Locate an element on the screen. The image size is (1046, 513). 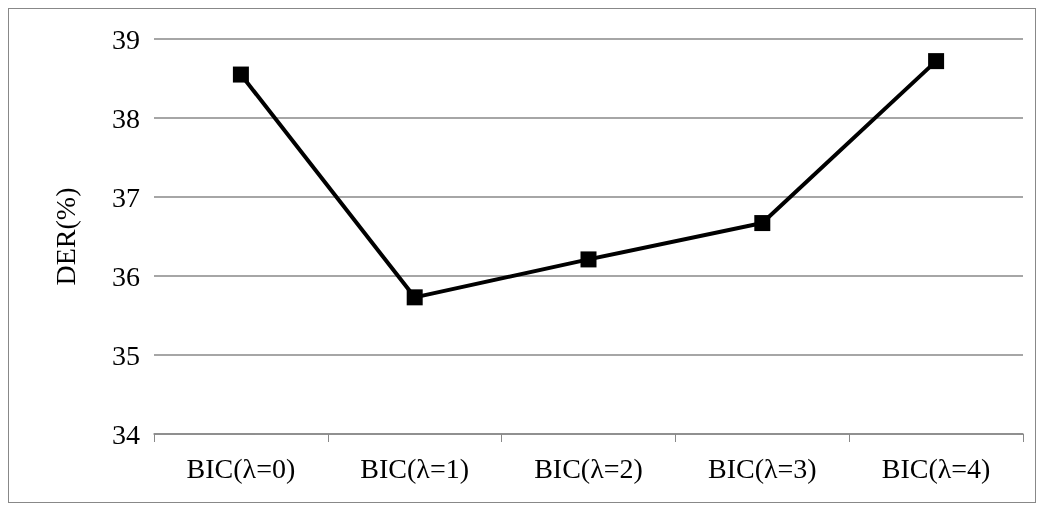
x-tick-label: BIC(λ=3) is located at coordinates (762, 468).